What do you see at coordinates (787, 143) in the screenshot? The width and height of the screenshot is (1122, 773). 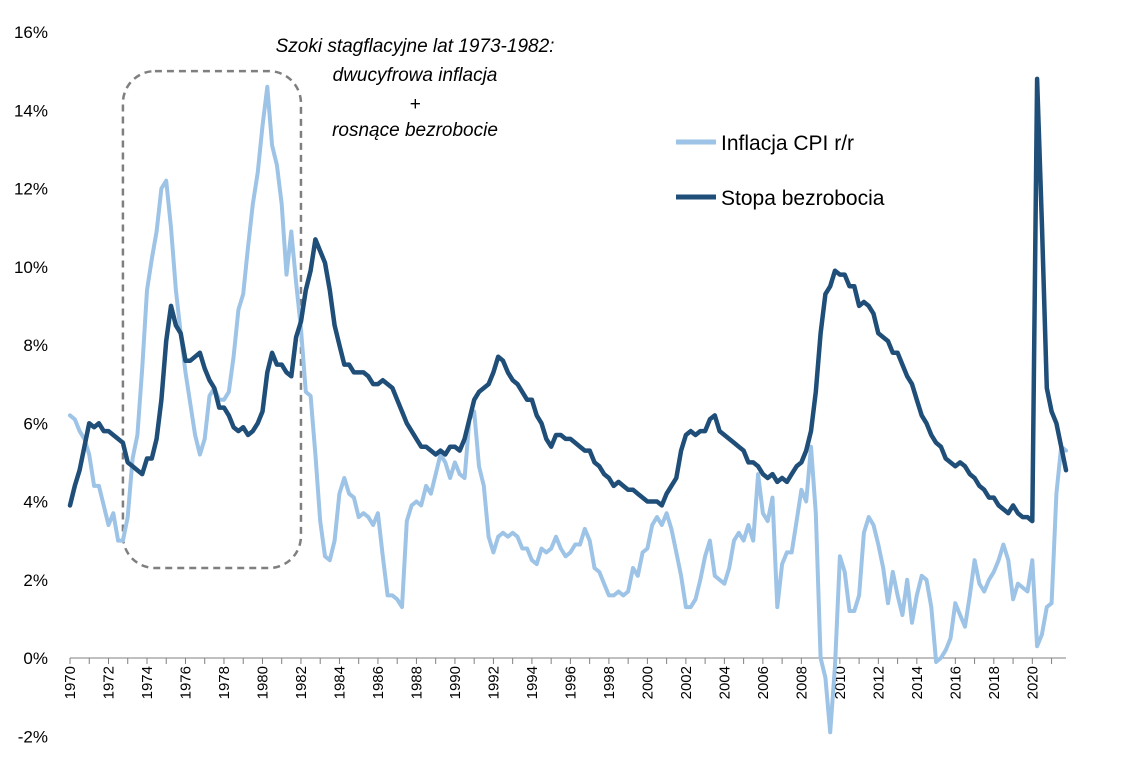 I see `legend-label: Inflacja CPI r/r` at bounding box center [787, 143].